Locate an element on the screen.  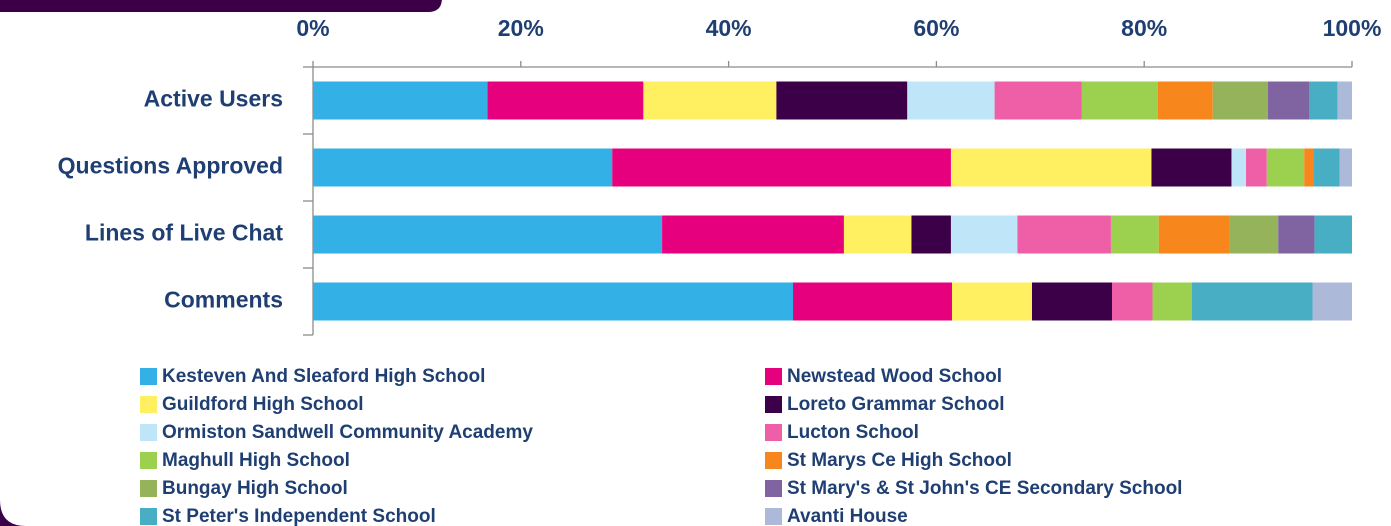
y-tick-label: Active Users is located at coordinates (213, 99).